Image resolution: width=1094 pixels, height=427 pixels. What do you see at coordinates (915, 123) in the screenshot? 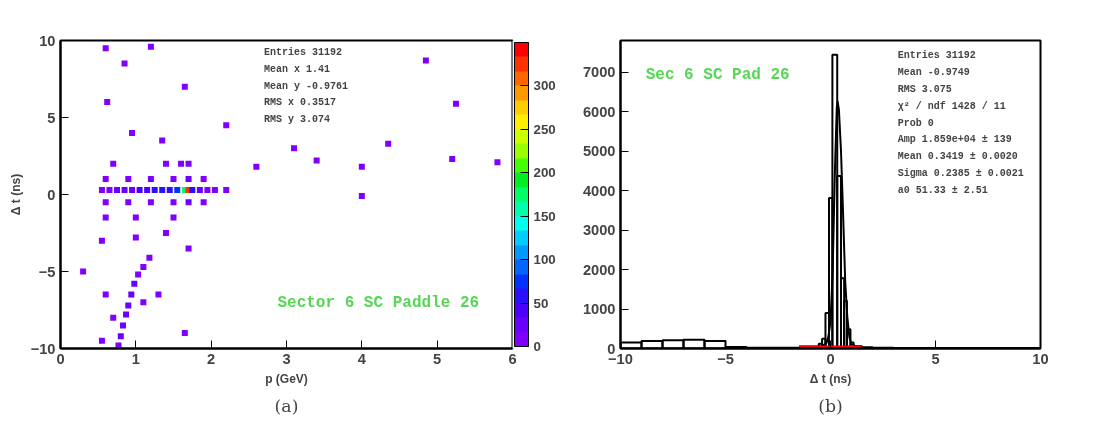
I see `annotation: Prob 0` at bounding box center [915, 123].